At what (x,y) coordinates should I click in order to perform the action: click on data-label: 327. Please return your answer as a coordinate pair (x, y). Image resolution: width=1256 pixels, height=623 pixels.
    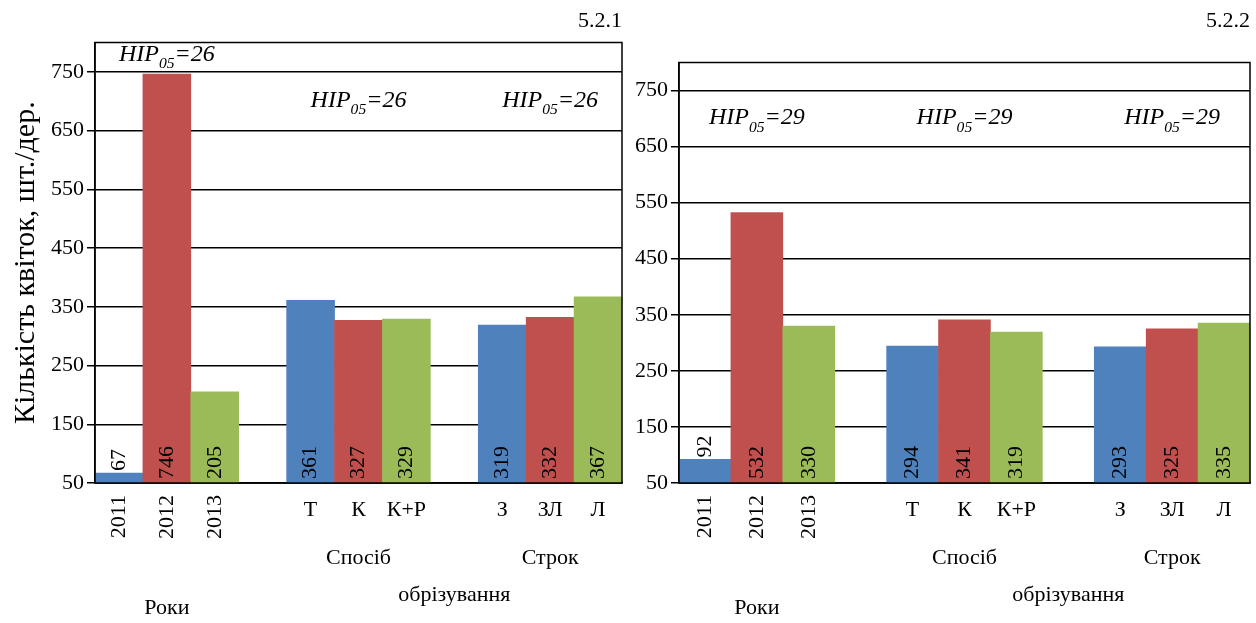
    Looking at the image, I should click on (357, 462).